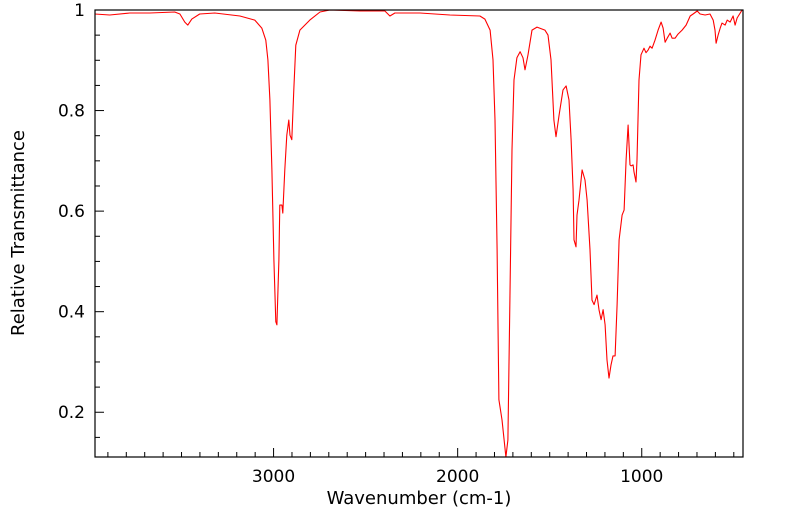 The image size is (799, 520). What do you see at coordinates (273, 477) in the screenshot?
I see `x-tick-label: 3000` at bounding box center [273, 477].